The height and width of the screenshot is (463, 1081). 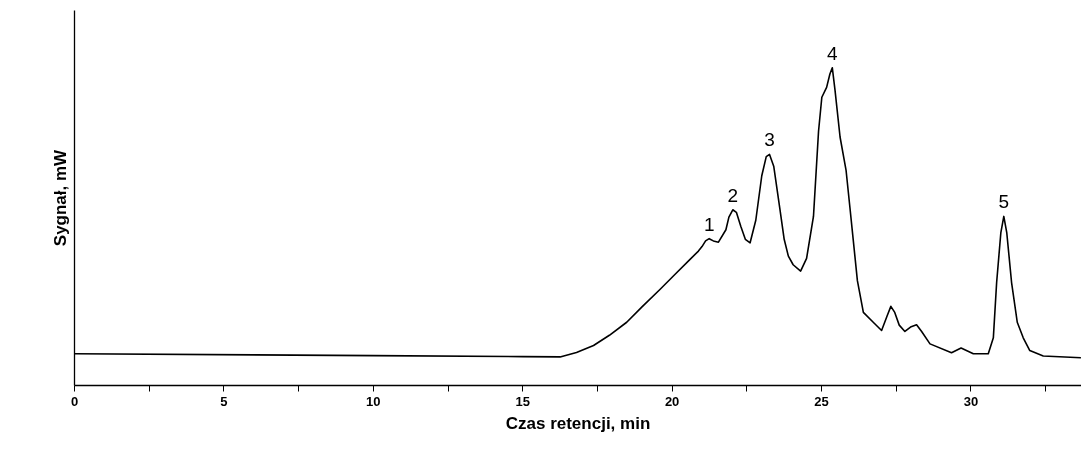 I want to click on x-tick-label: 5, so click(x=224, y=401).